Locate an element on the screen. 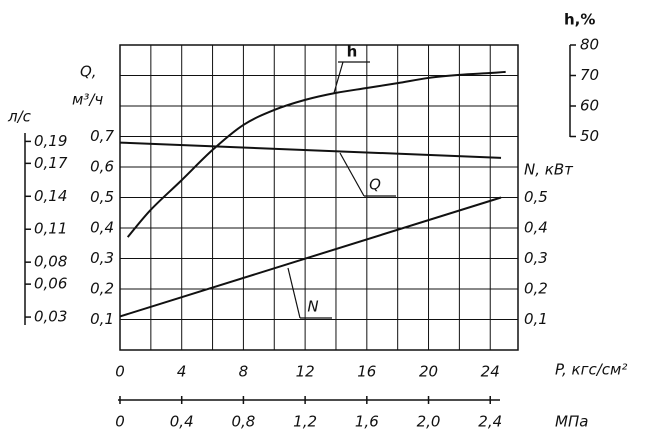 This screenshot has height=441, width=650. y2-tick-label: 0,4 is located at coordinates (536, 228).